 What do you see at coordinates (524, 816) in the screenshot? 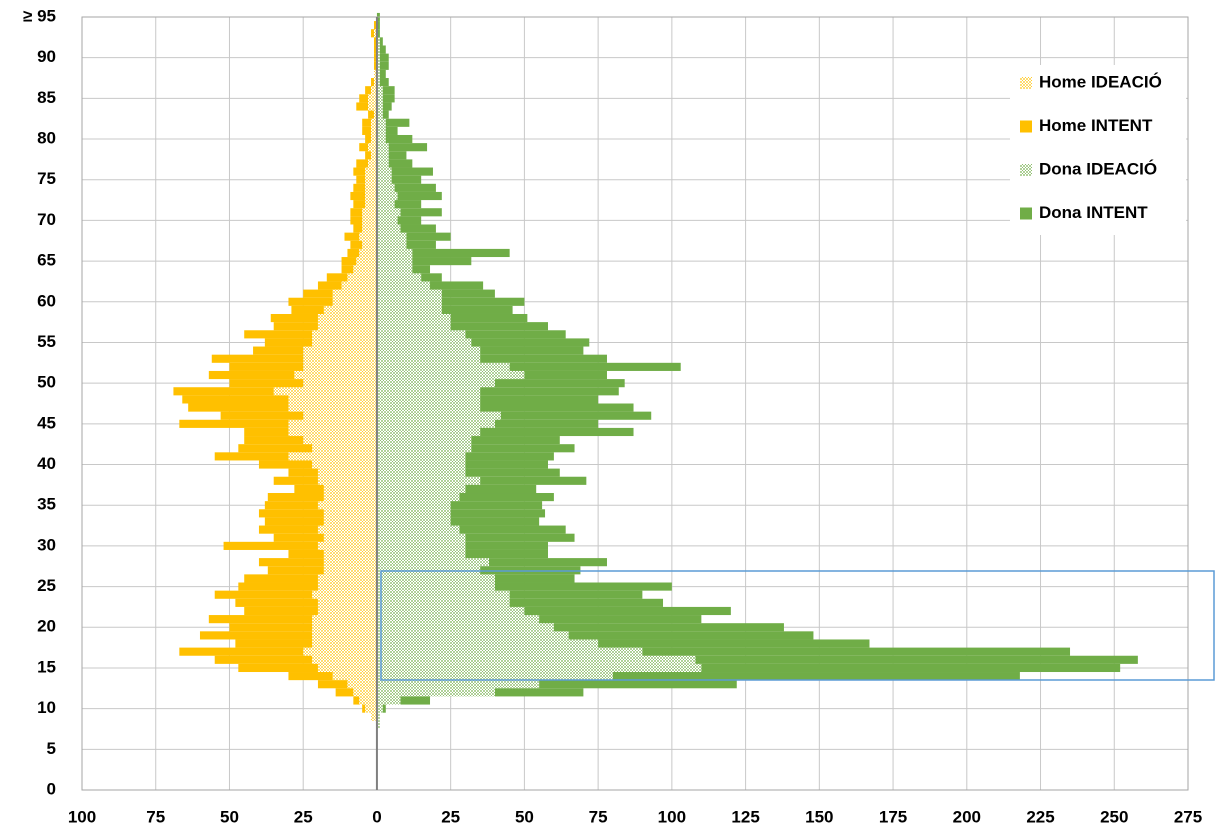
I see `x-tick-label: 50` at bounding box center [524, 816].